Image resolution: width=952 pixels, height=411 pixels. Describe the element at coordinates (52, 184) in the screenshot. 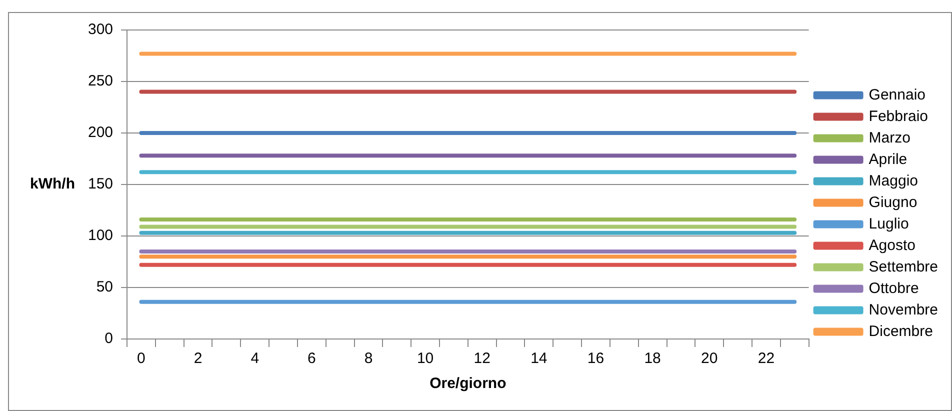

I see `y-axis-title: kWh/h` at that location.